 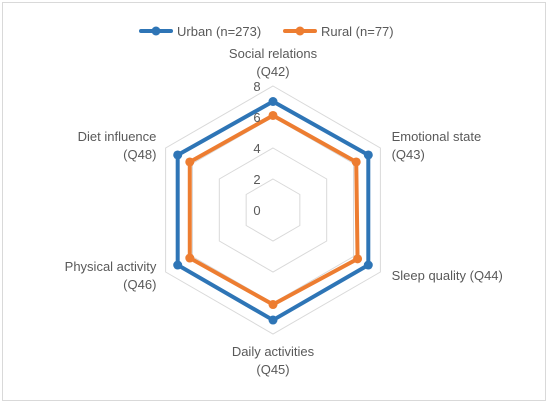 What do you see at coordinates (272, 71) in the screenshot?
I see `category-label: (Q42)` at bounding box center [272, 71].